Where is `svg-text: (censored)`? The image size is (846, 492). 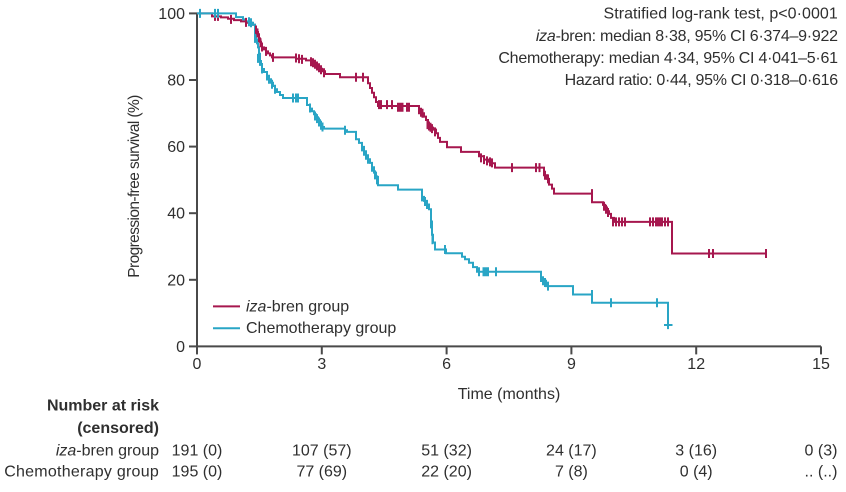
svg-text: (censored) is located at coordinates (118, 428).